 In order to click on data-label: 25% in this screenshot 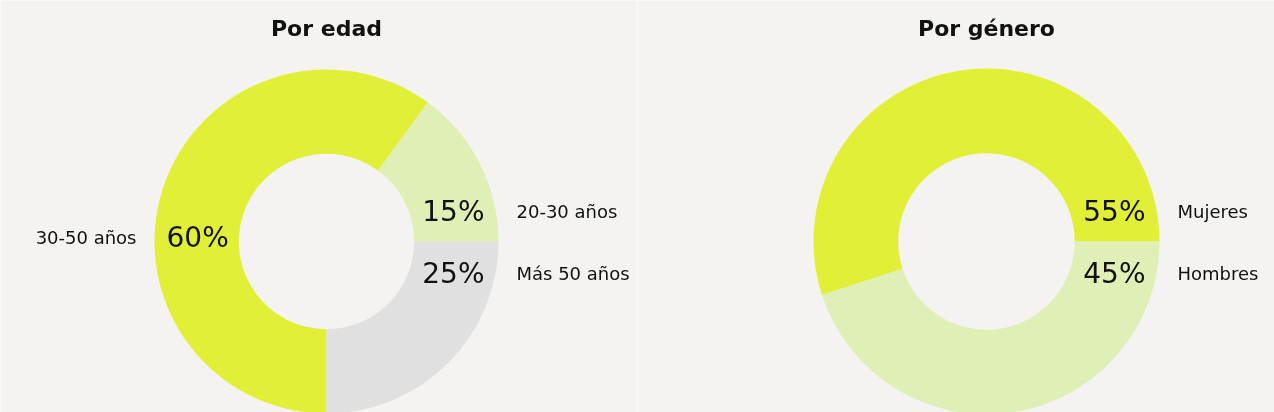, I will do `click(453, 273)`.